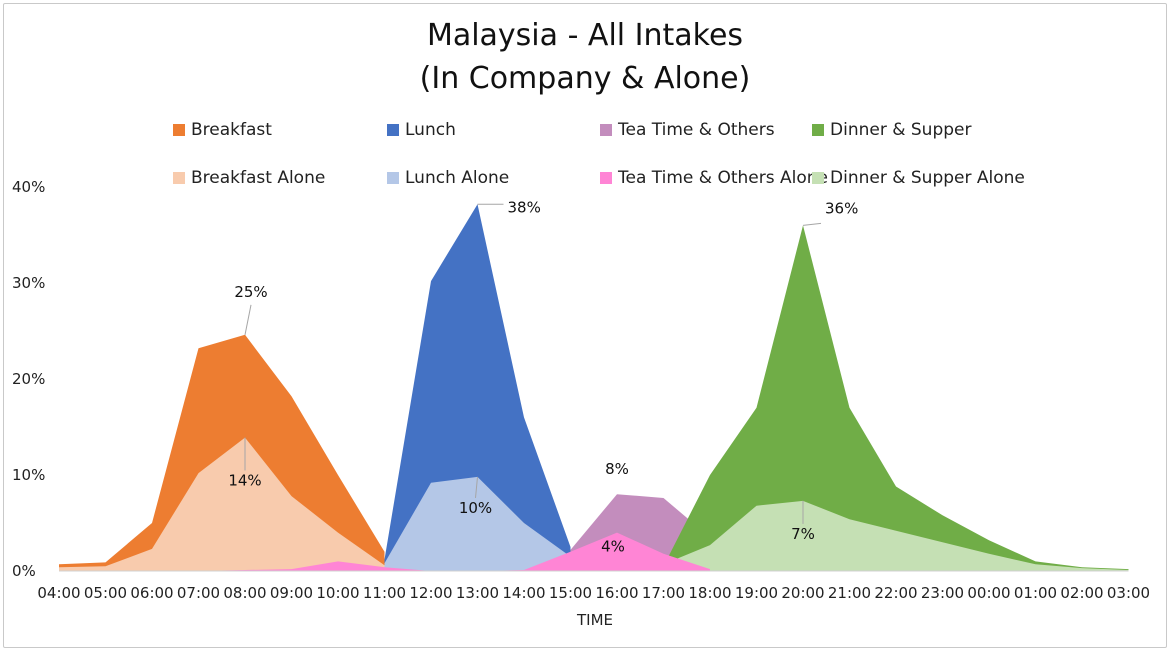 Image resolution: width=1170 pixels, height=651 pixels. Describe the element at coordinates (927, 178) in the screenshot. I see `legend-label: Dinner & Supper Alone` at that location.